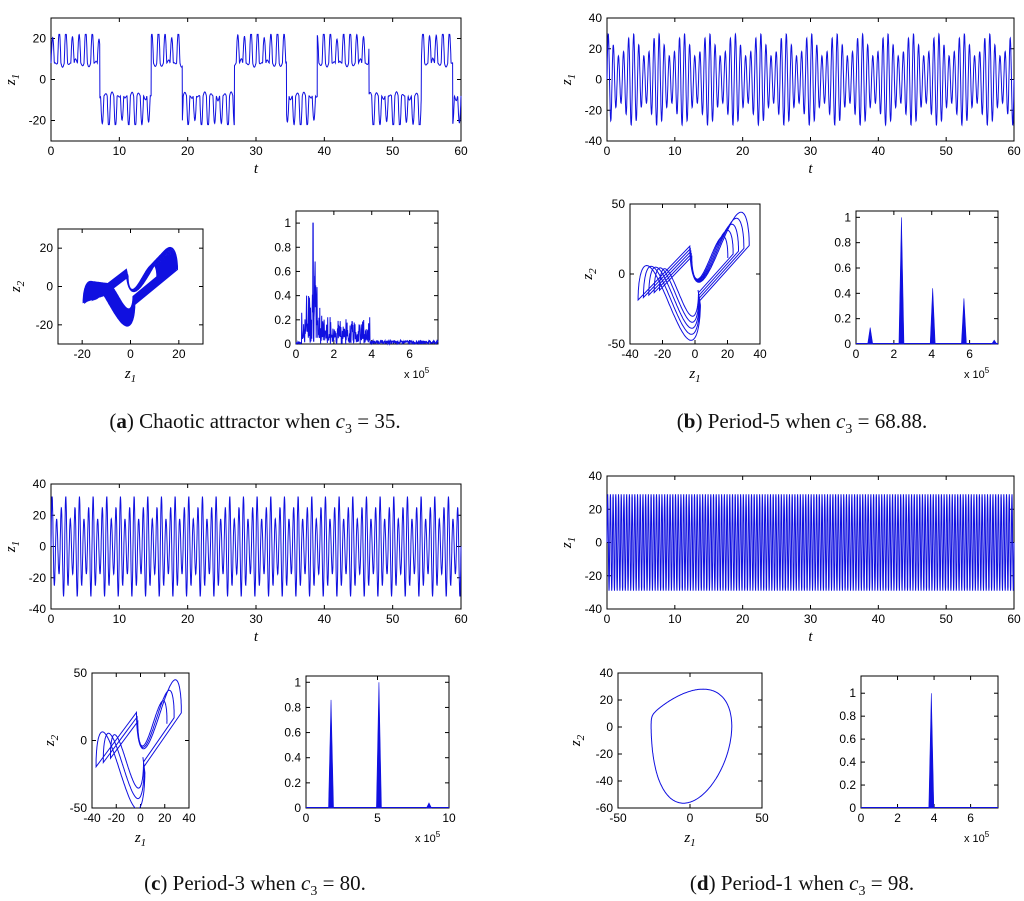 The width and height of the screenshot is (1024, 901). I want to click on x-tick-label: 30, so click(256, 619).